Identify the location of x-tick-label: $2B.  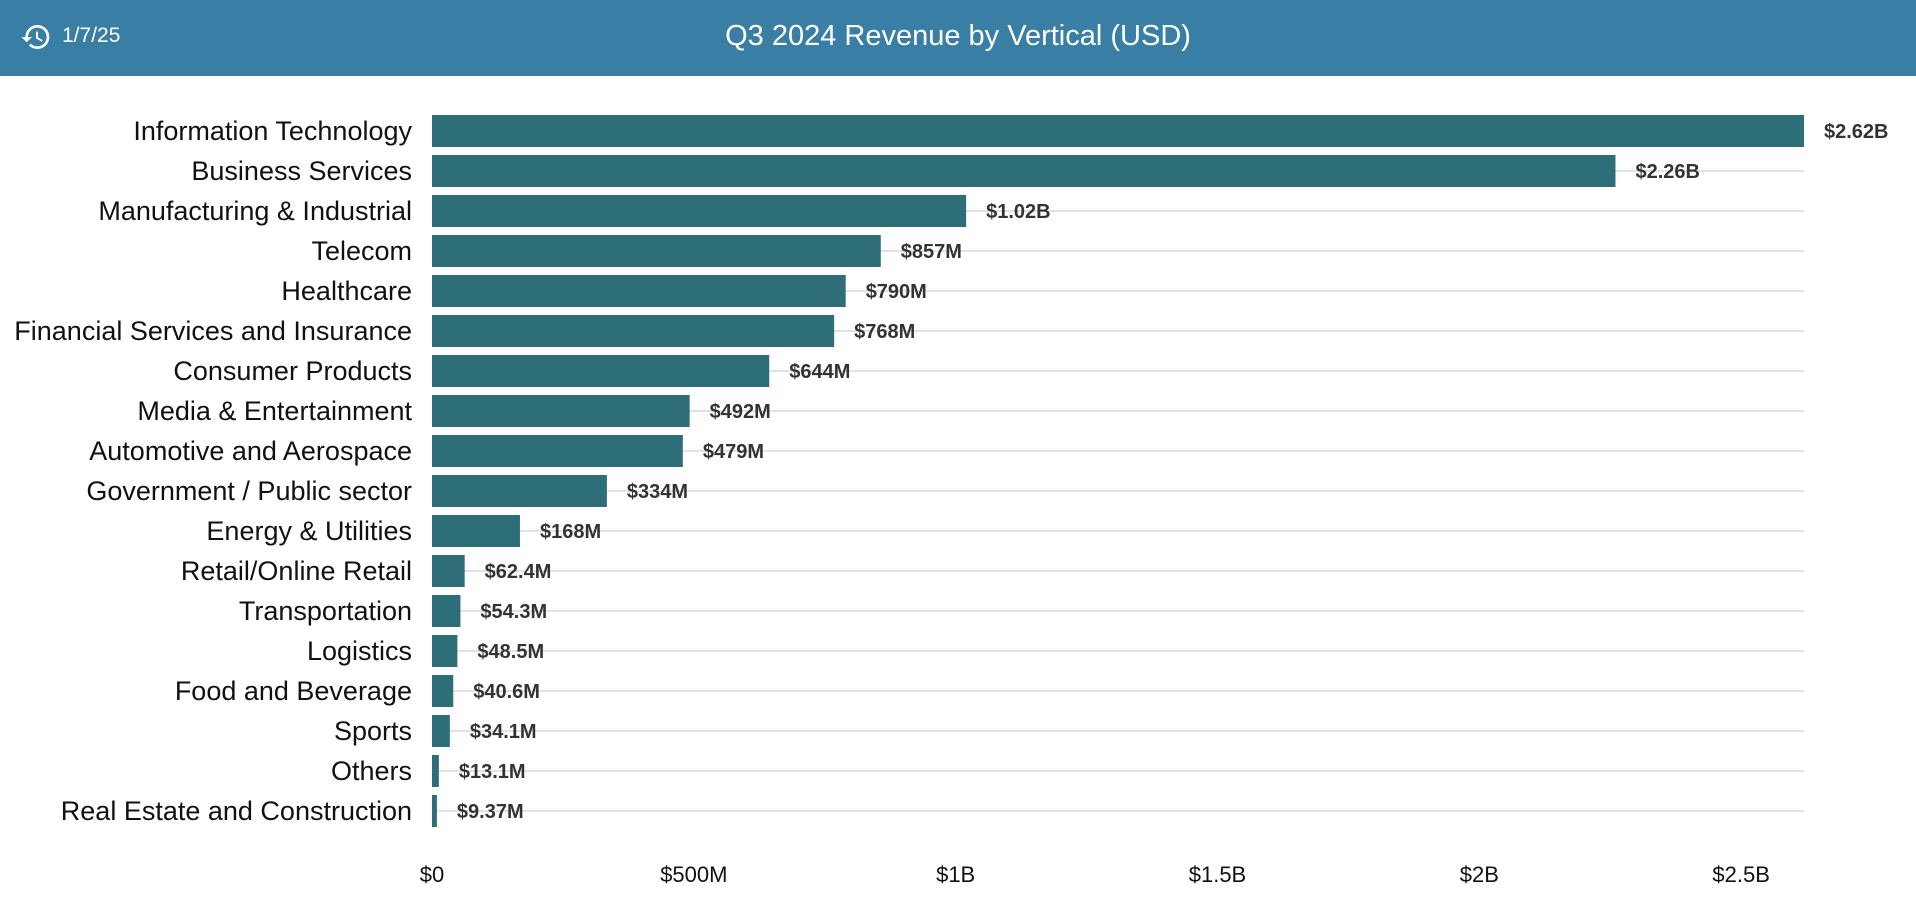
(1479, 874).